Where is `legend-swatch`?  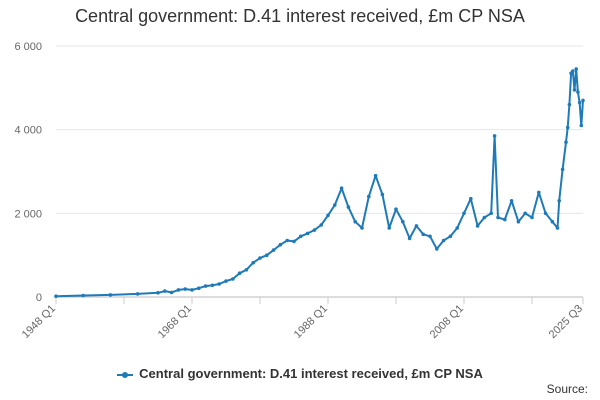
legend-swatch is located at coordinates (125, 375).